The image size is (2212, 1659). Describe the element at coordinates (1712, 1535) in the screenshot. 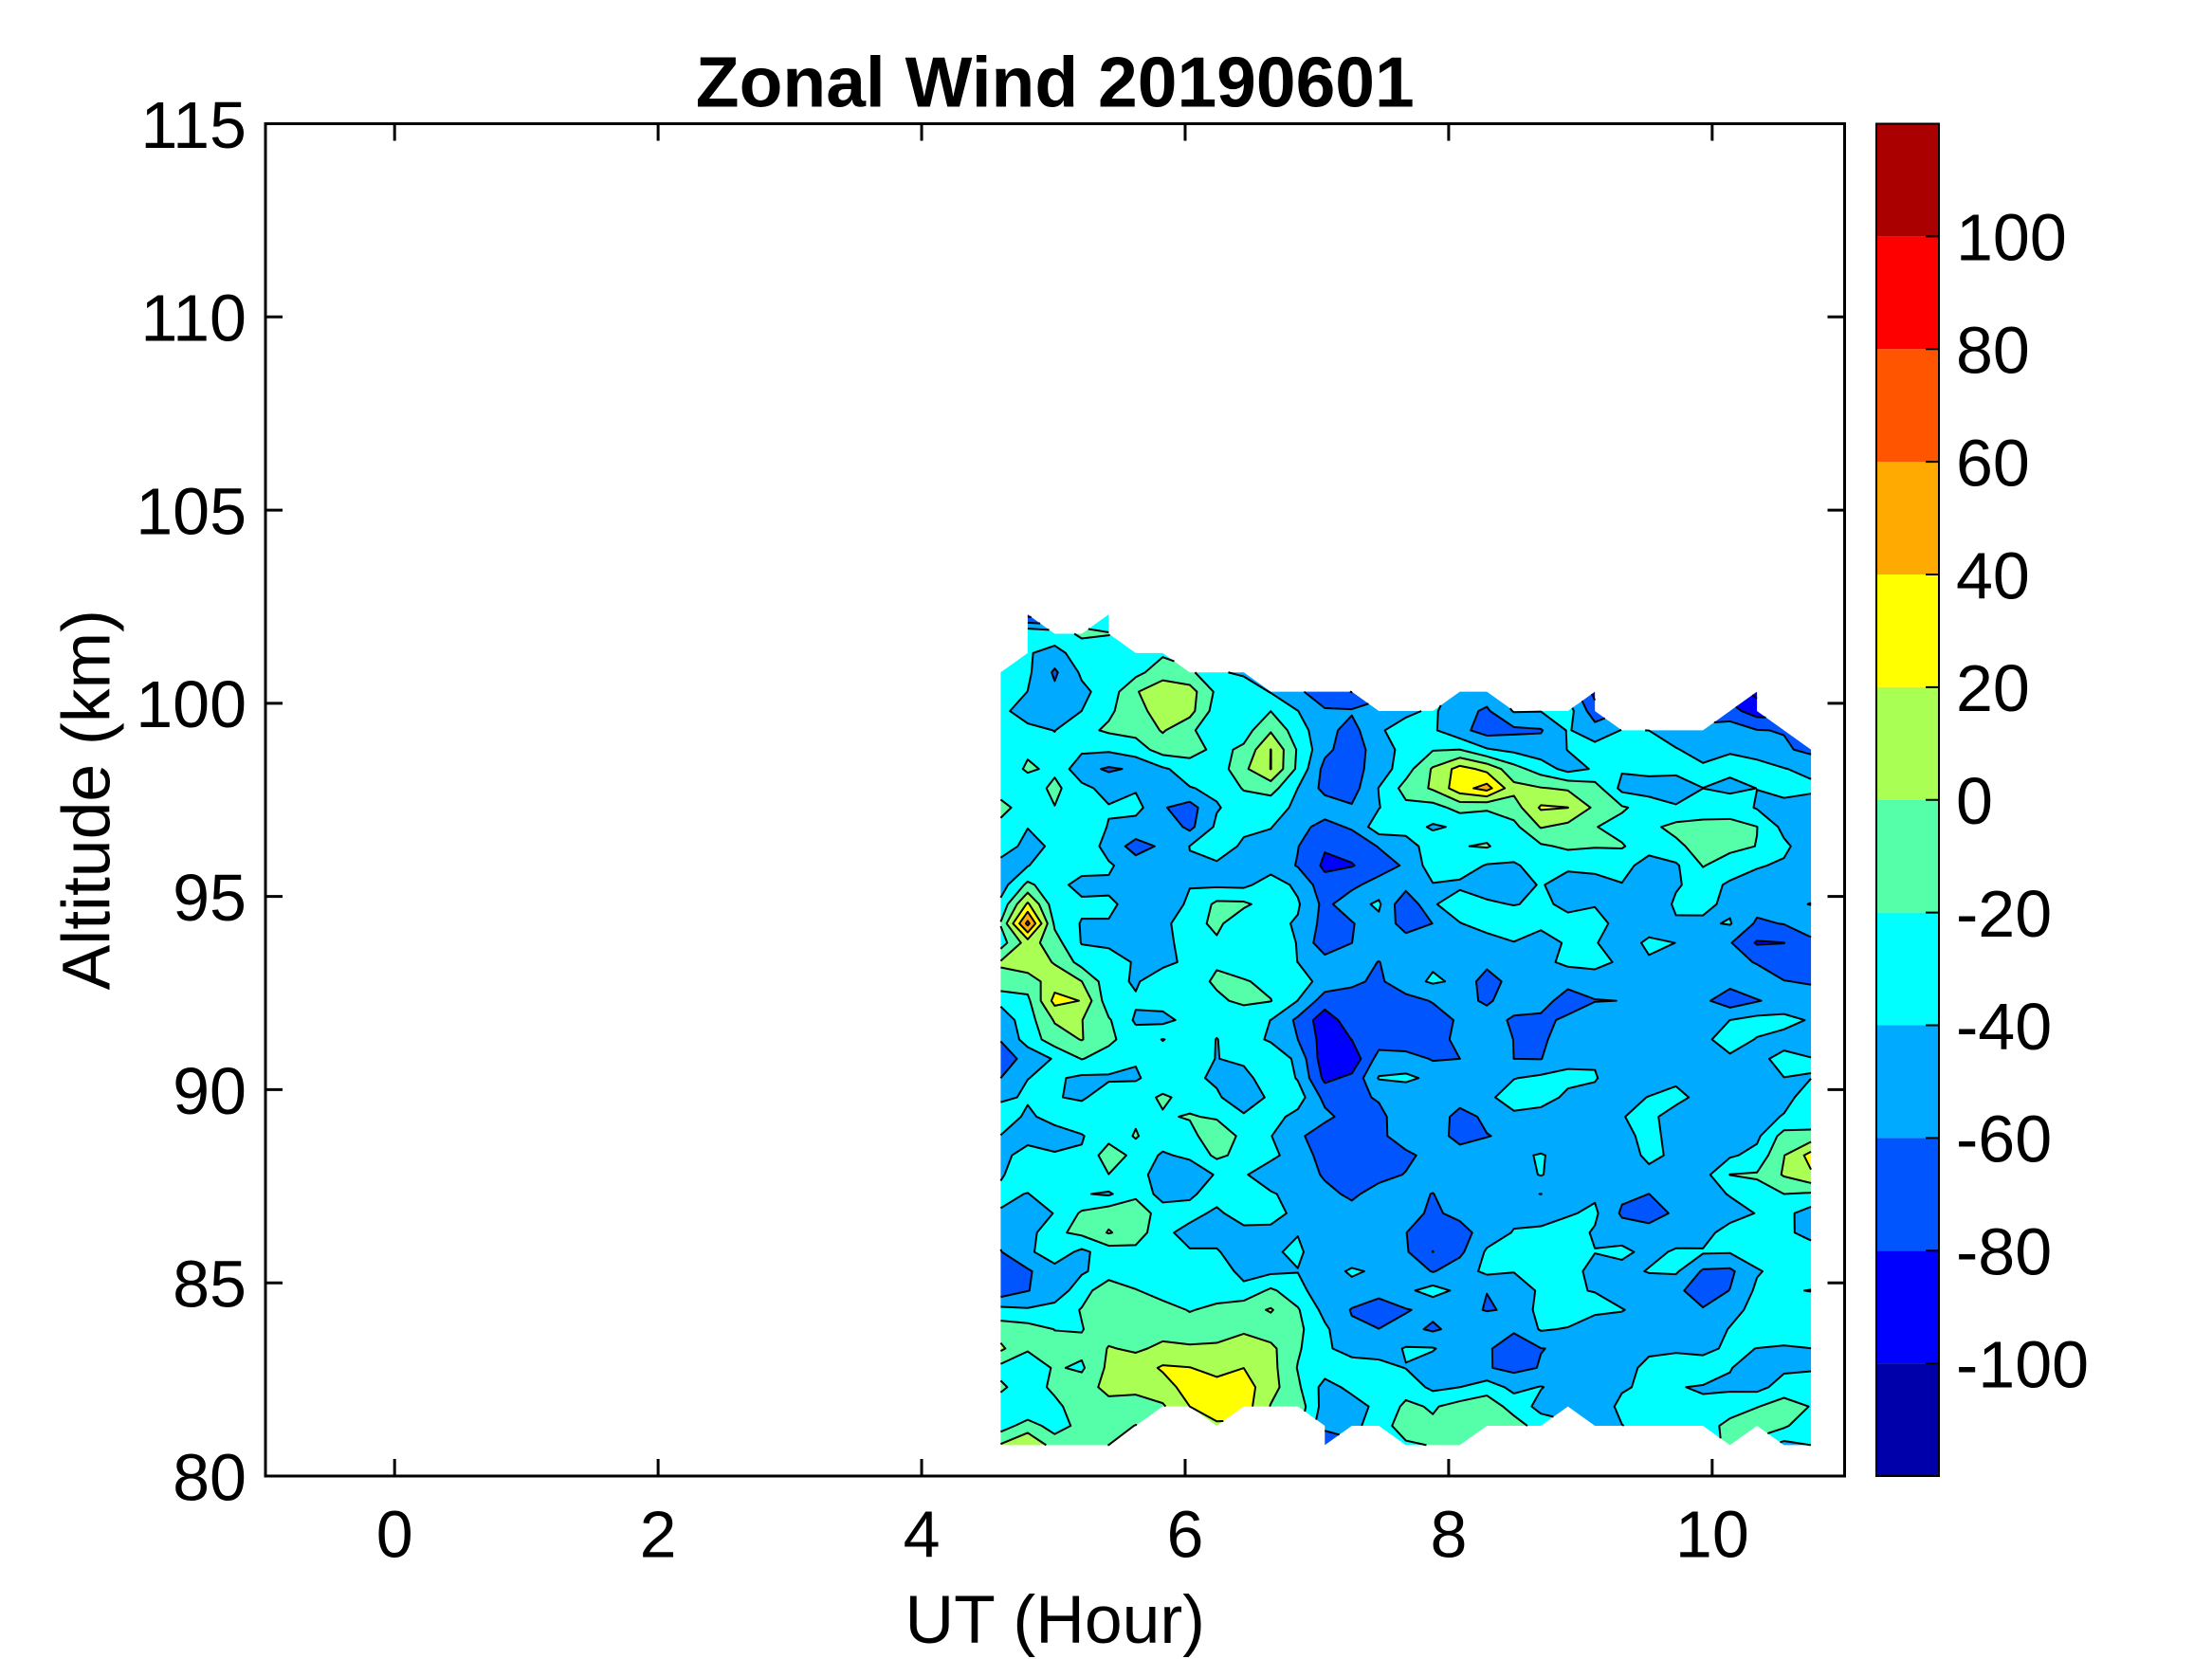

I see `svg-text: 10` at that location.